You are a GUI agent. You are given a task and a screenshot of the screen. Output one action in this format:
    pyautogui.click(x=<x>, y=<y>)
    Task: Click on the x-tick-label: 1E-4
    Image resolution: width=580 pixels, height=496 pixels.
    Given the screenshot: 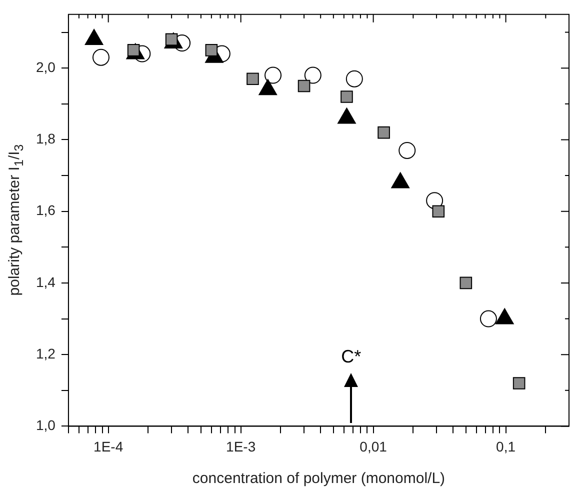 What is the action you would take?
    pyautogui.click(x=109, y=446)
    